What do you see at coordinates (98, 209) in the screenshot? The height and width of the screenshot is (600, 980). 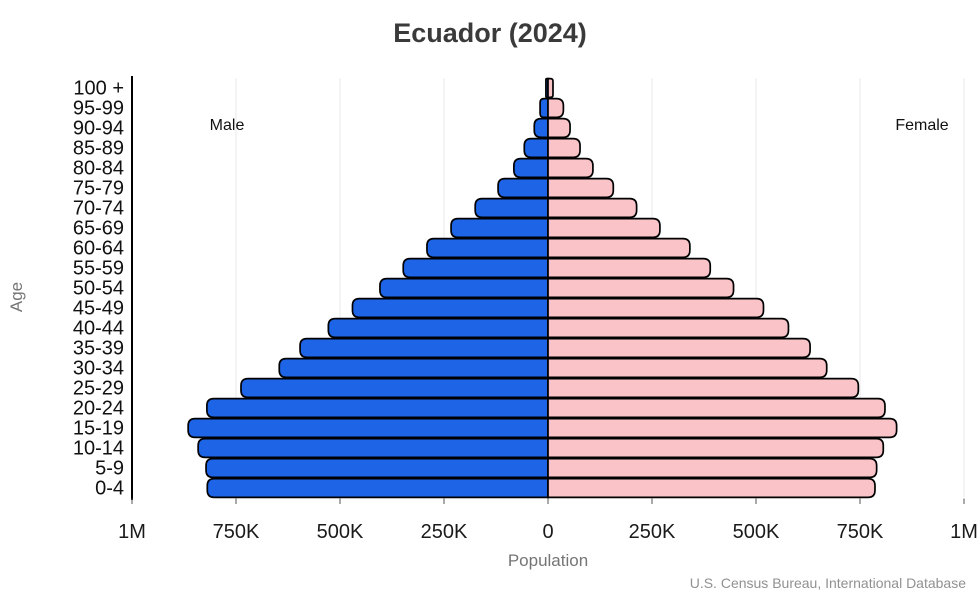 I see `age-tick-label: 70-74` at bounding box center [98, 209].